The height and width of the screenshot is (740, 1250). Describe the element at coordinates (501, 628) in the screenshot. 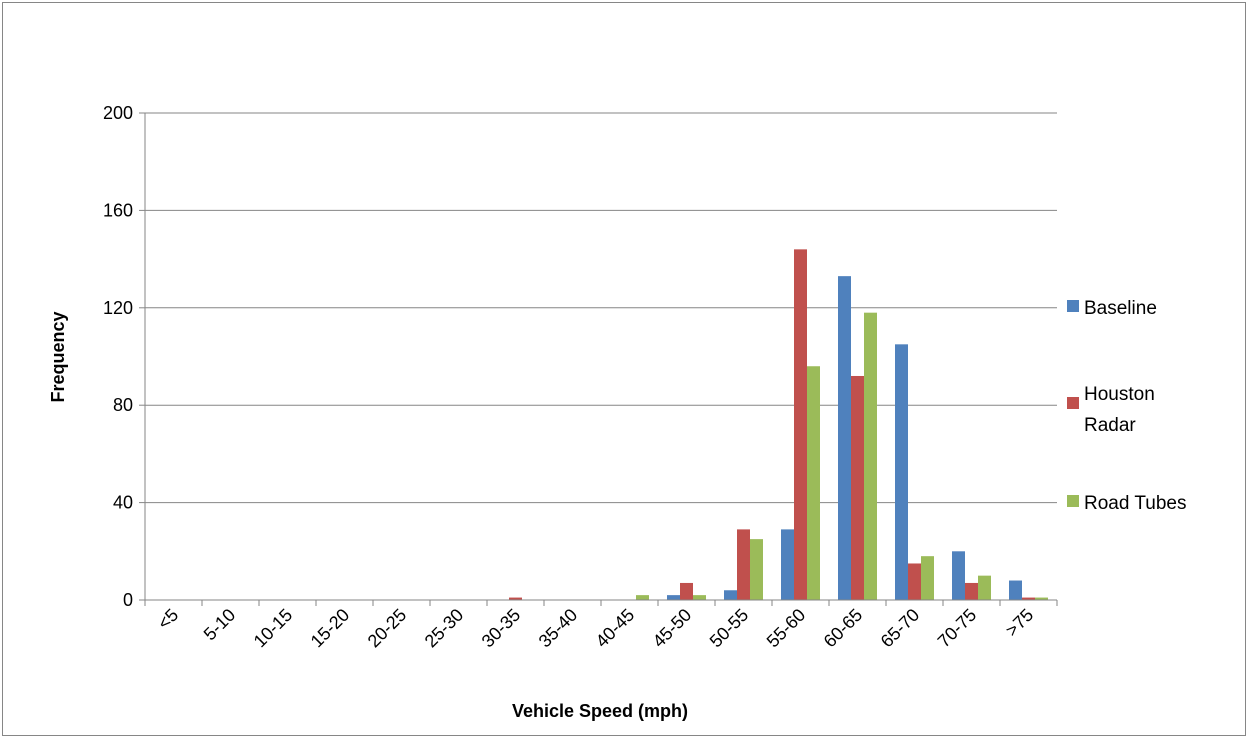

I see `x-tick-label: 30-35` at that location.